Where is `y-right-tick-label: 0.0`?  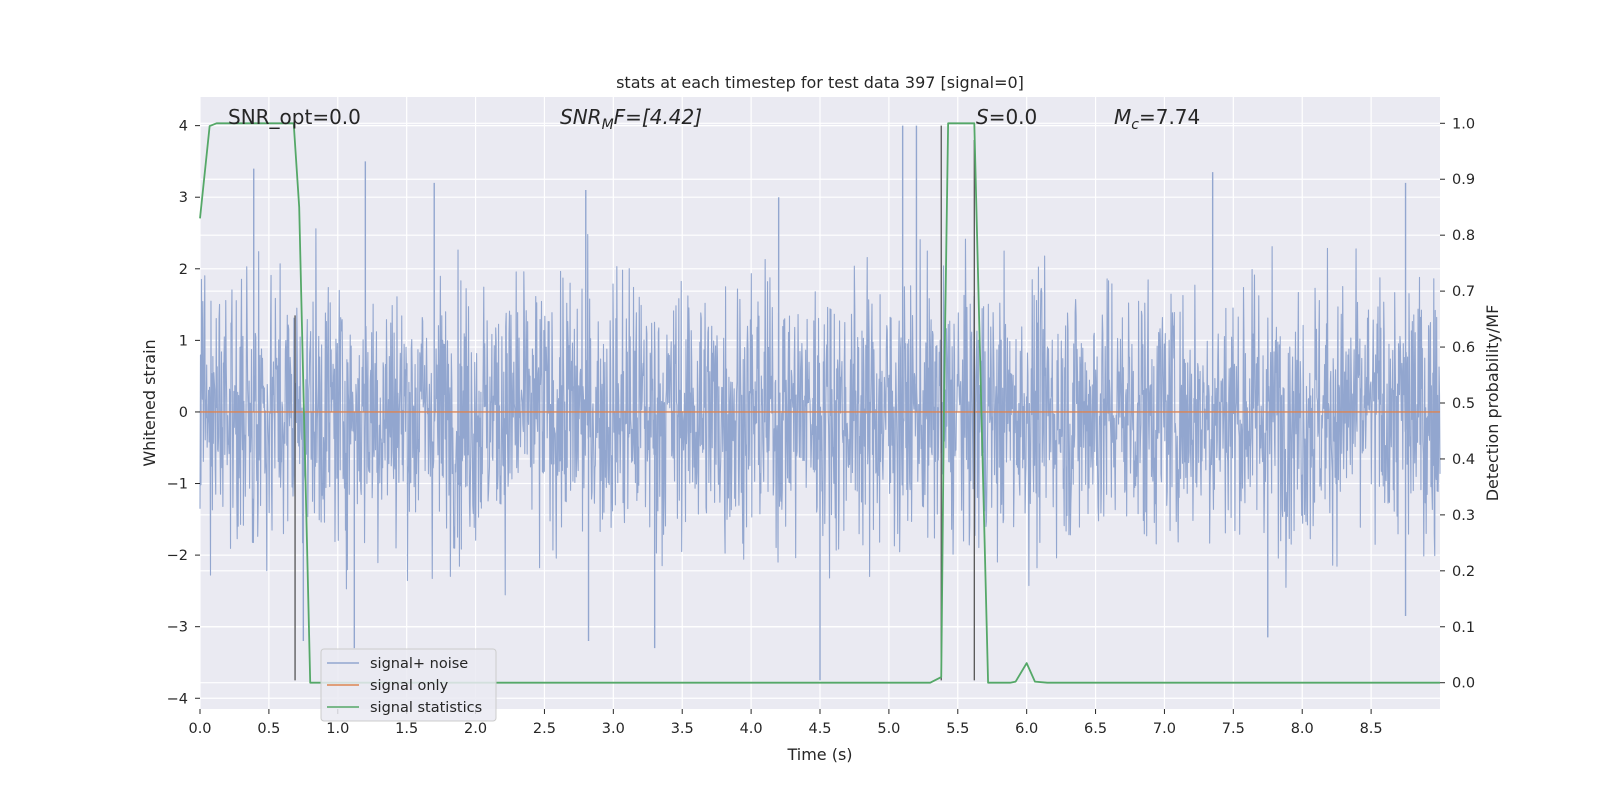
y-right-tick-label: 0.0 is located at coordinates (1463, 684).